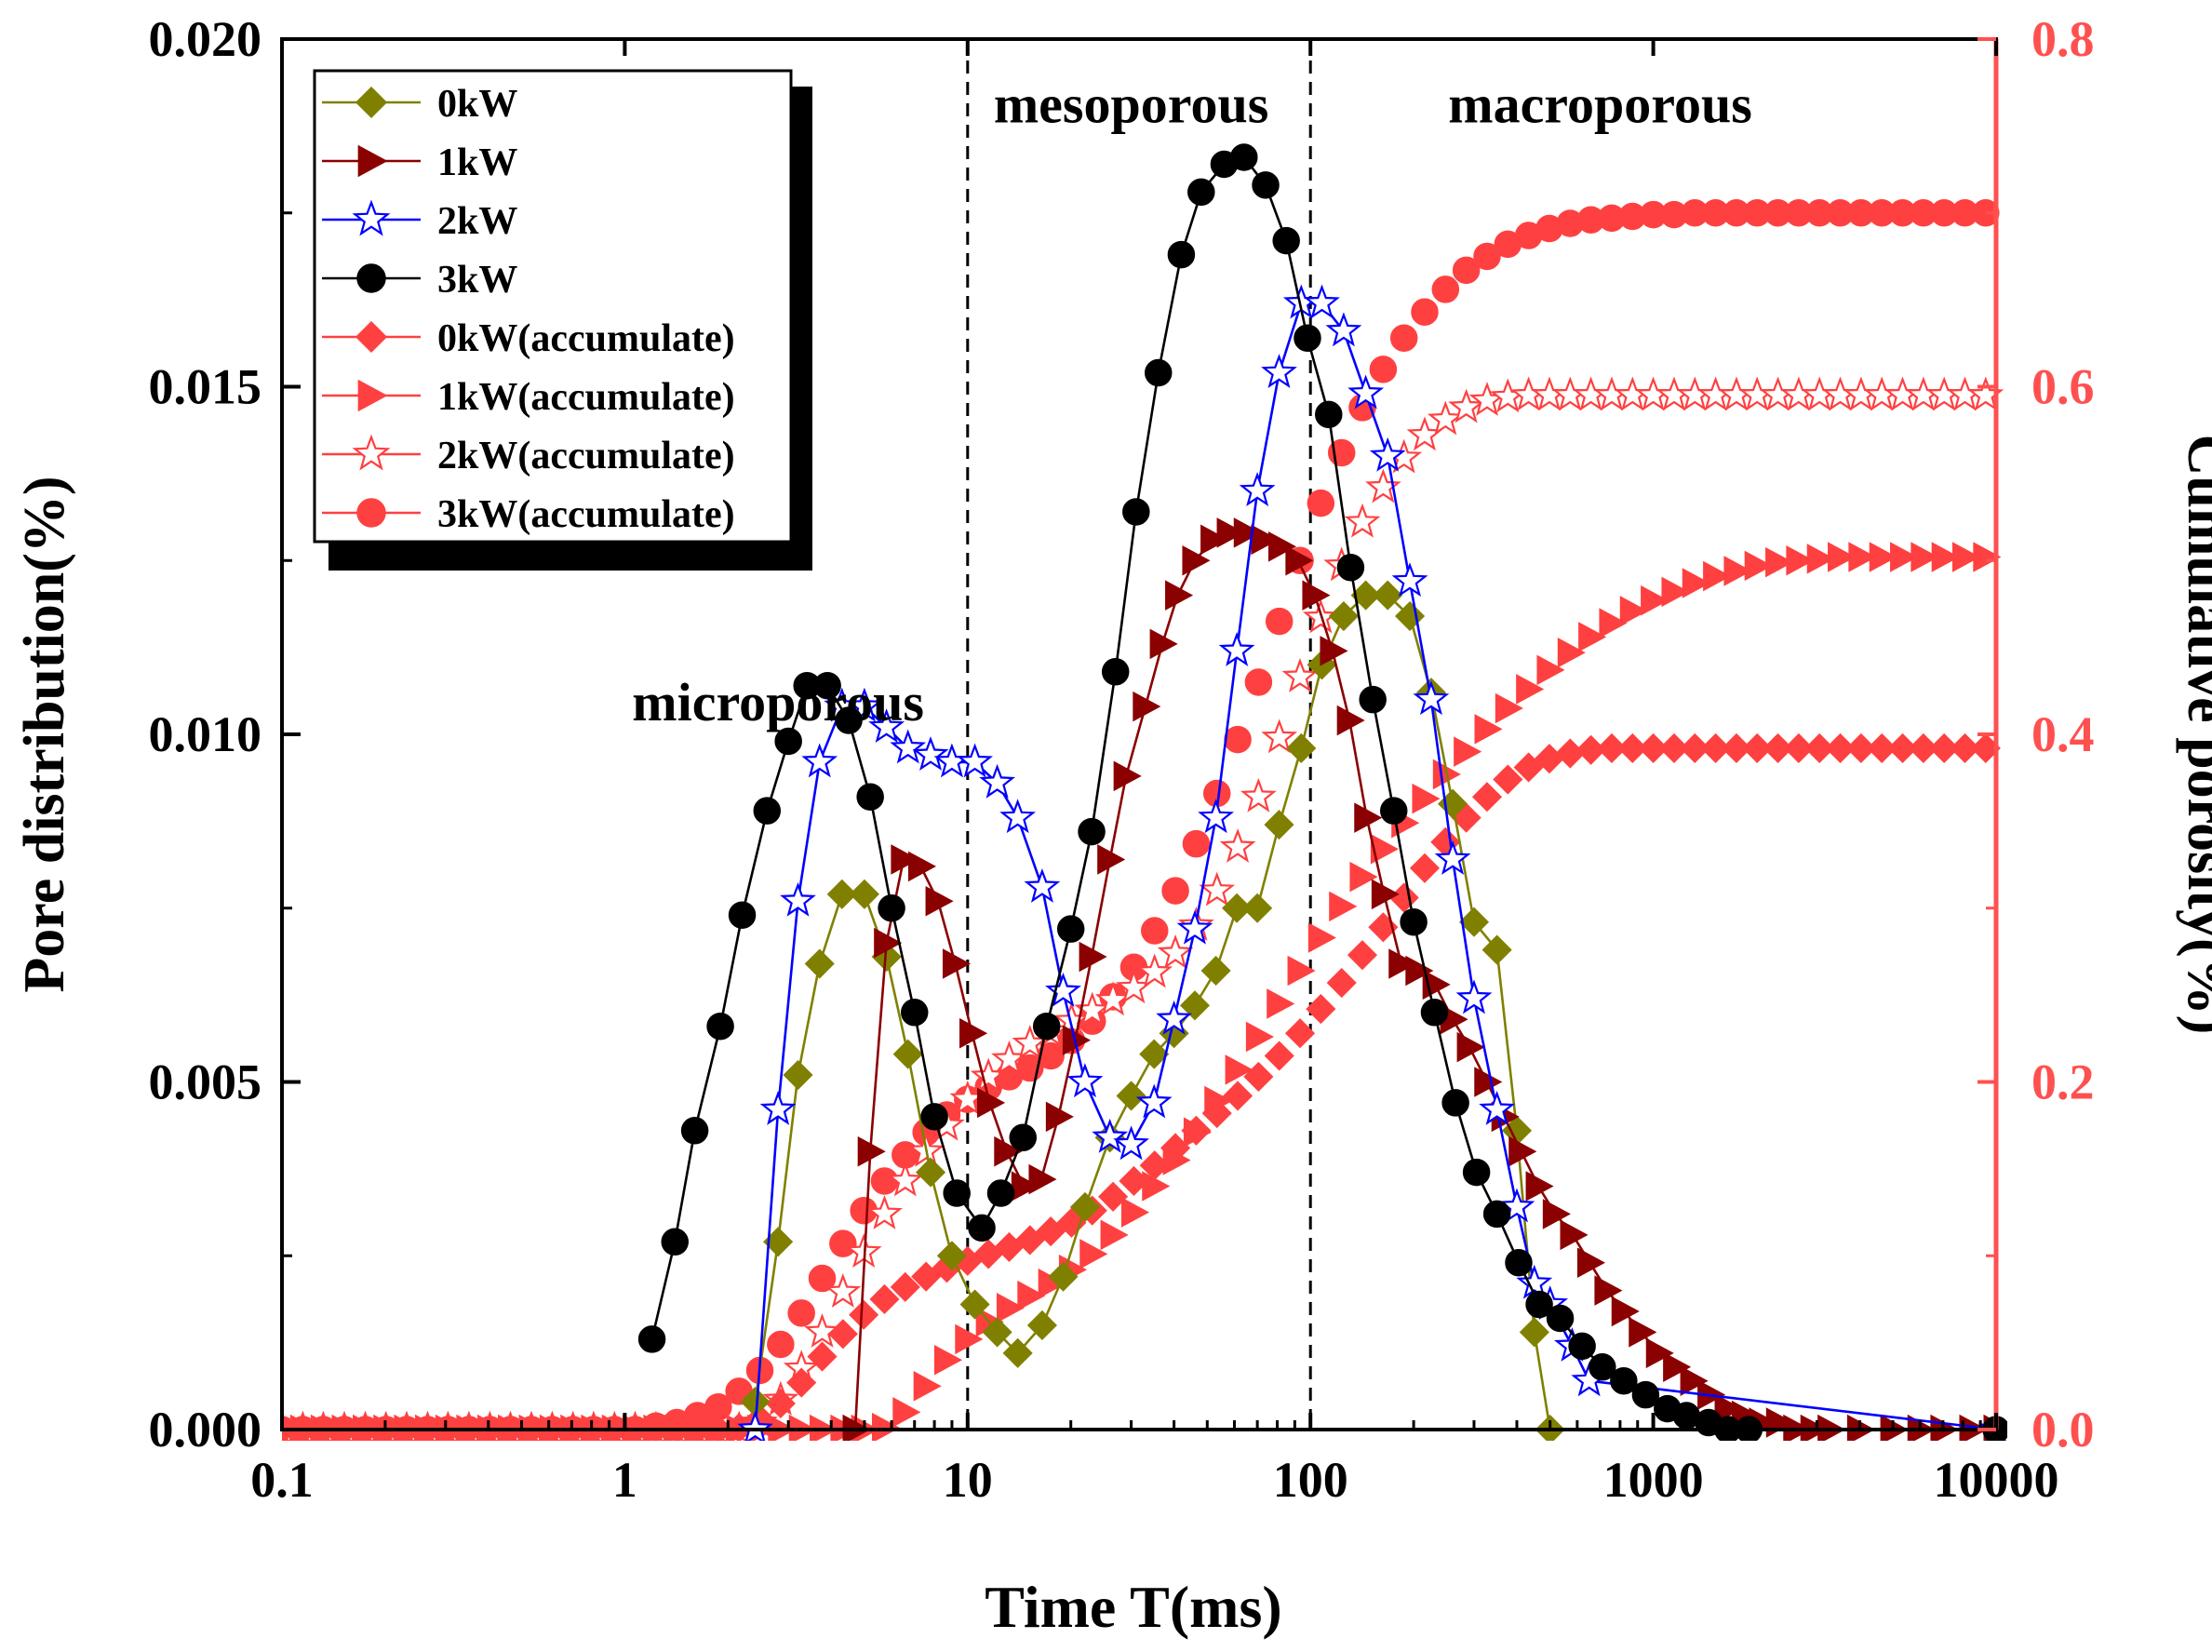  Describe the element at coordinates (778, 702) in the screenshot. I see `annotation-microporous: microporous` at that location.